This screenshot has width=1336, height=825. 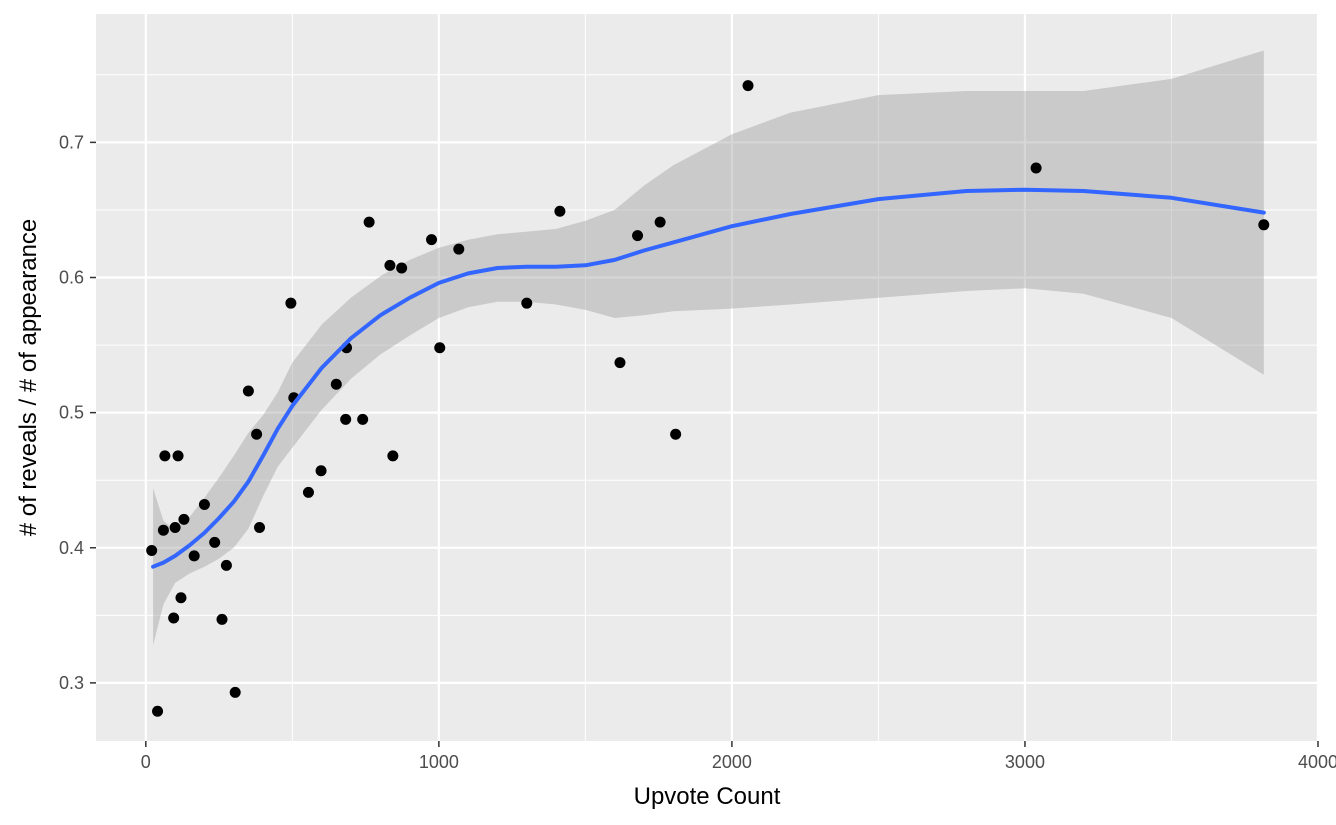 I want to click on y-tick-label: 0.4, so click(x=71, y=548).